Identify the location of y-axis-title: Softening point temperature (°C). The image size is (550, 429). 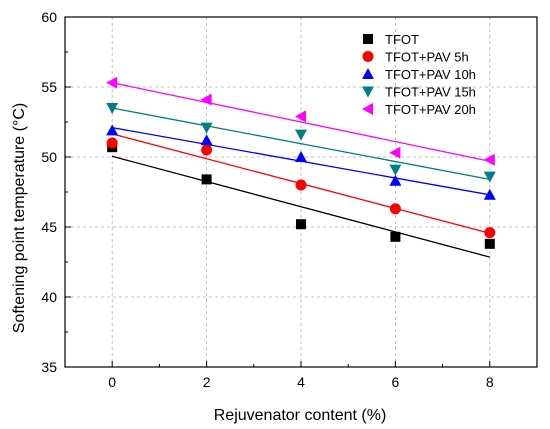
(19, 218).